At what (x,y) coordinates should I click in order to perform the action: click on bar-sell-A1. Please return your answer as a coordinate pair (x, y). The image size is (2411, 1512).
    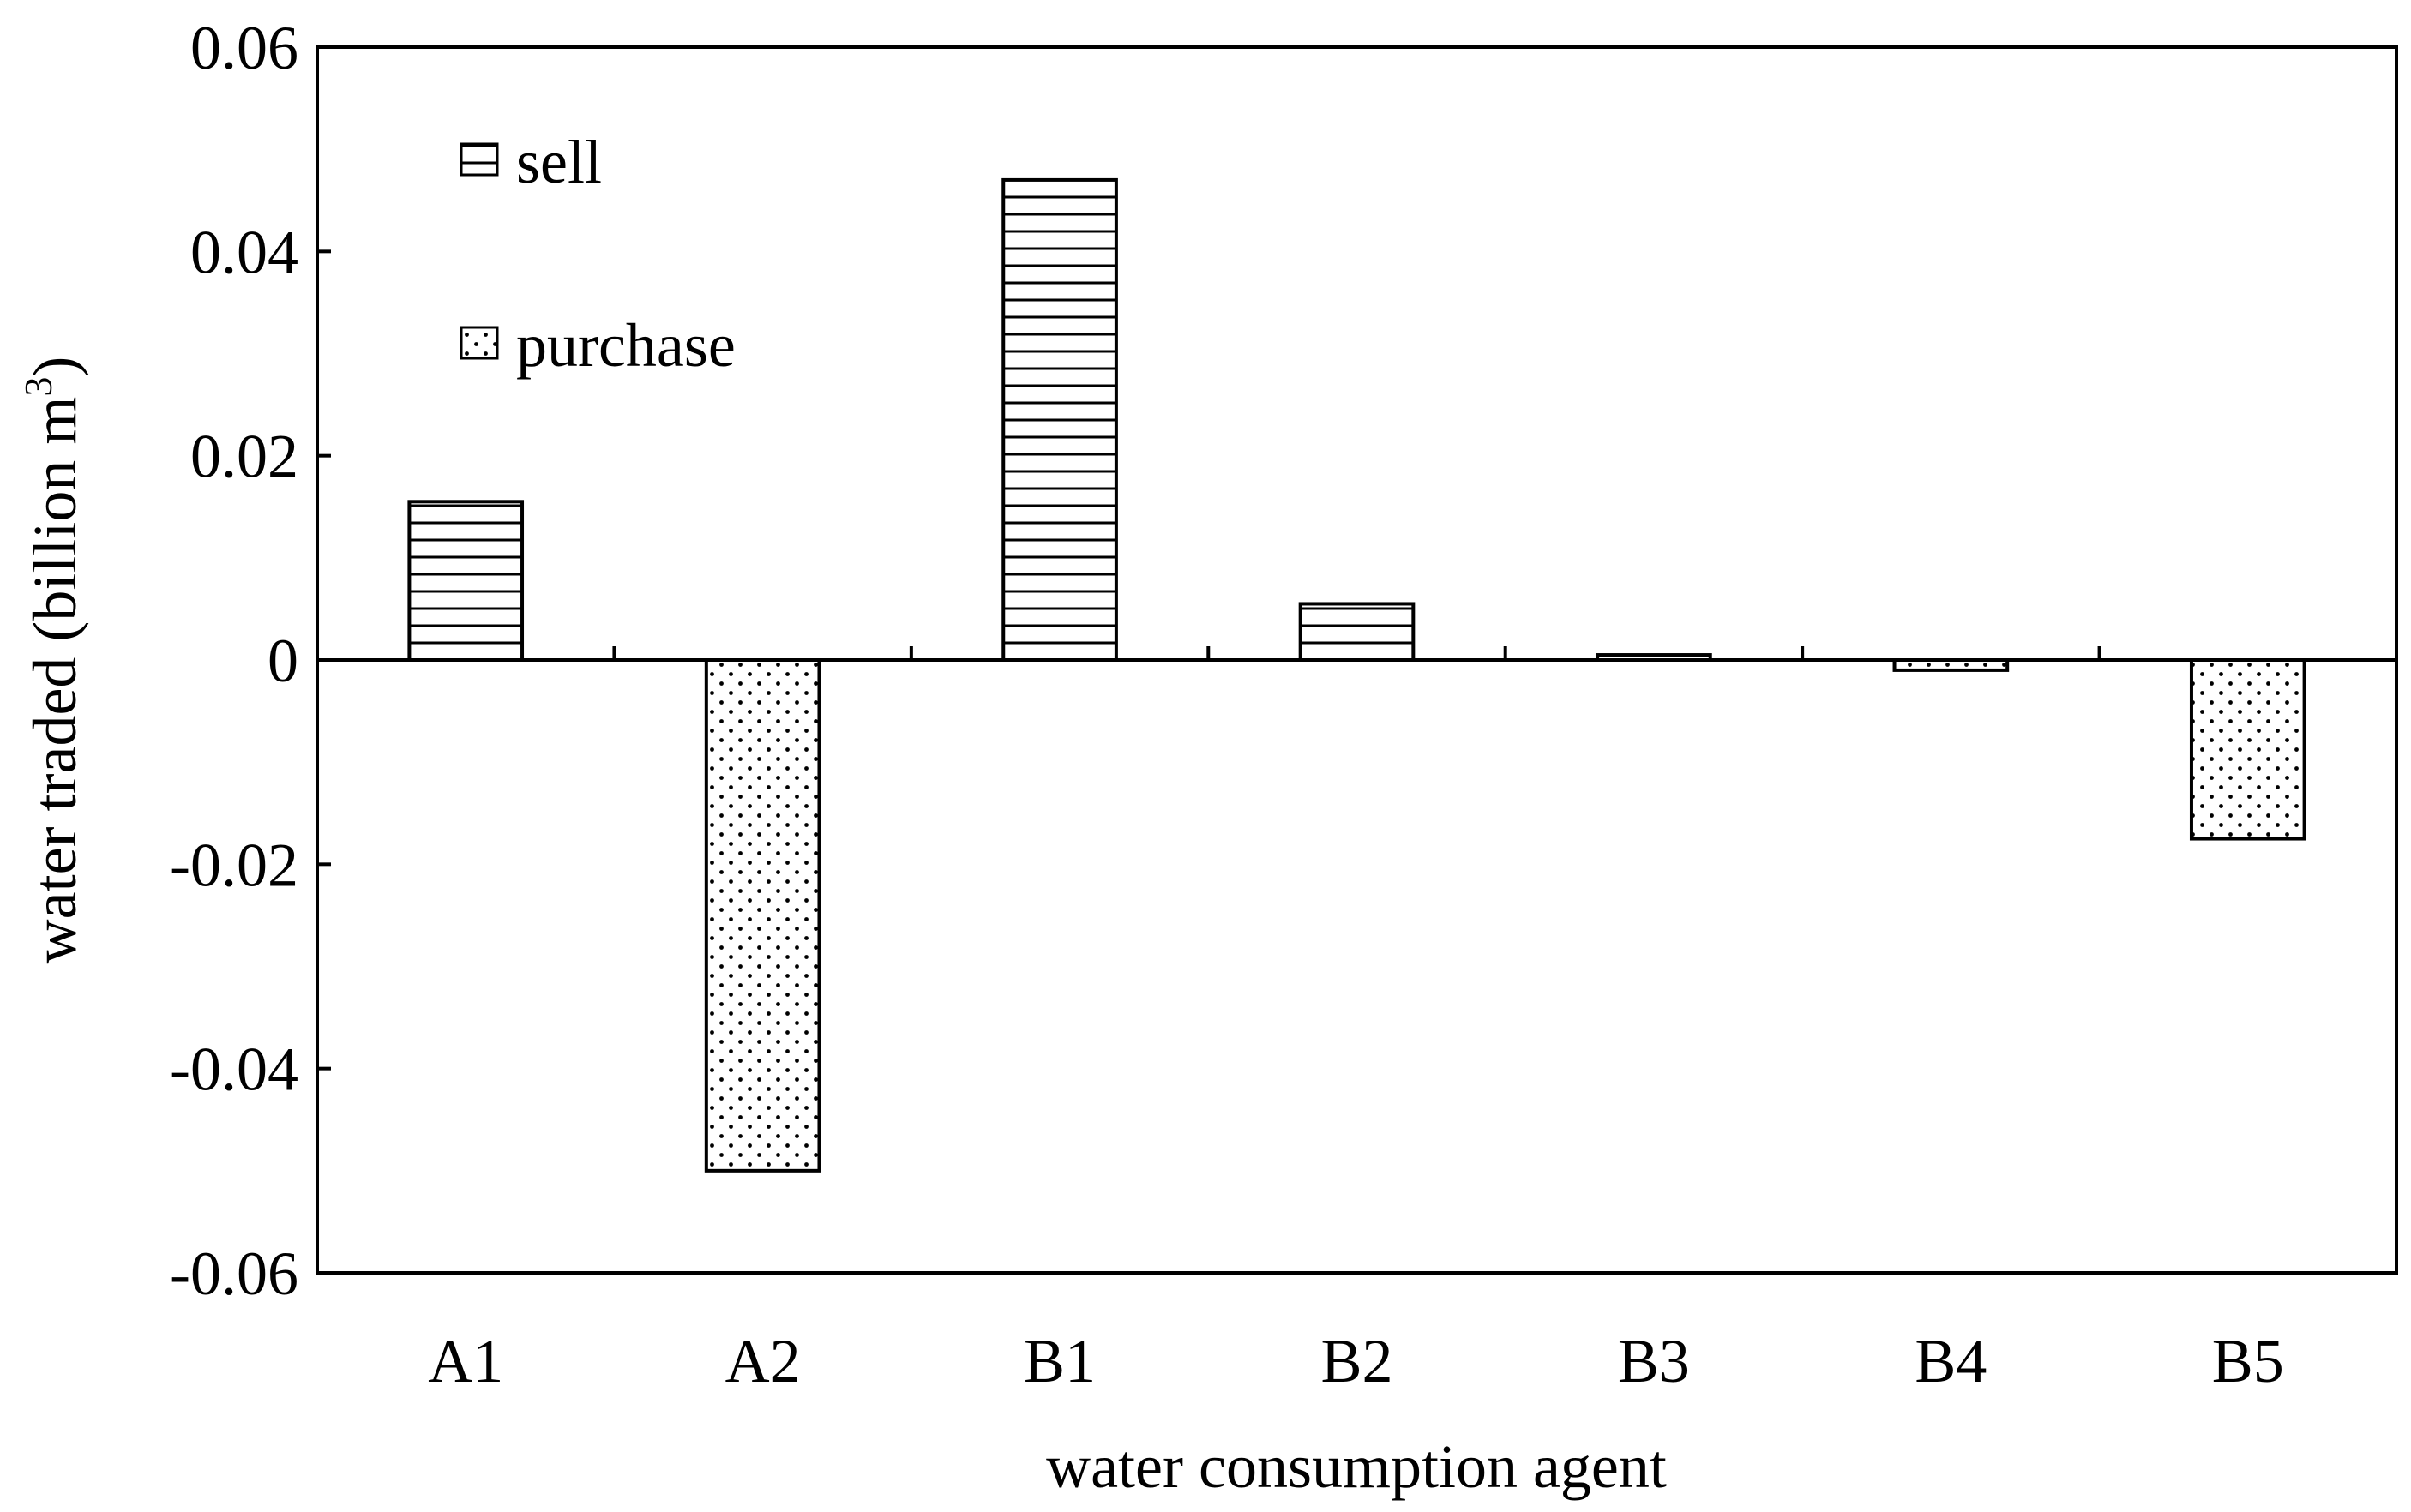
    Looking at the image, I should click on (466, 581).